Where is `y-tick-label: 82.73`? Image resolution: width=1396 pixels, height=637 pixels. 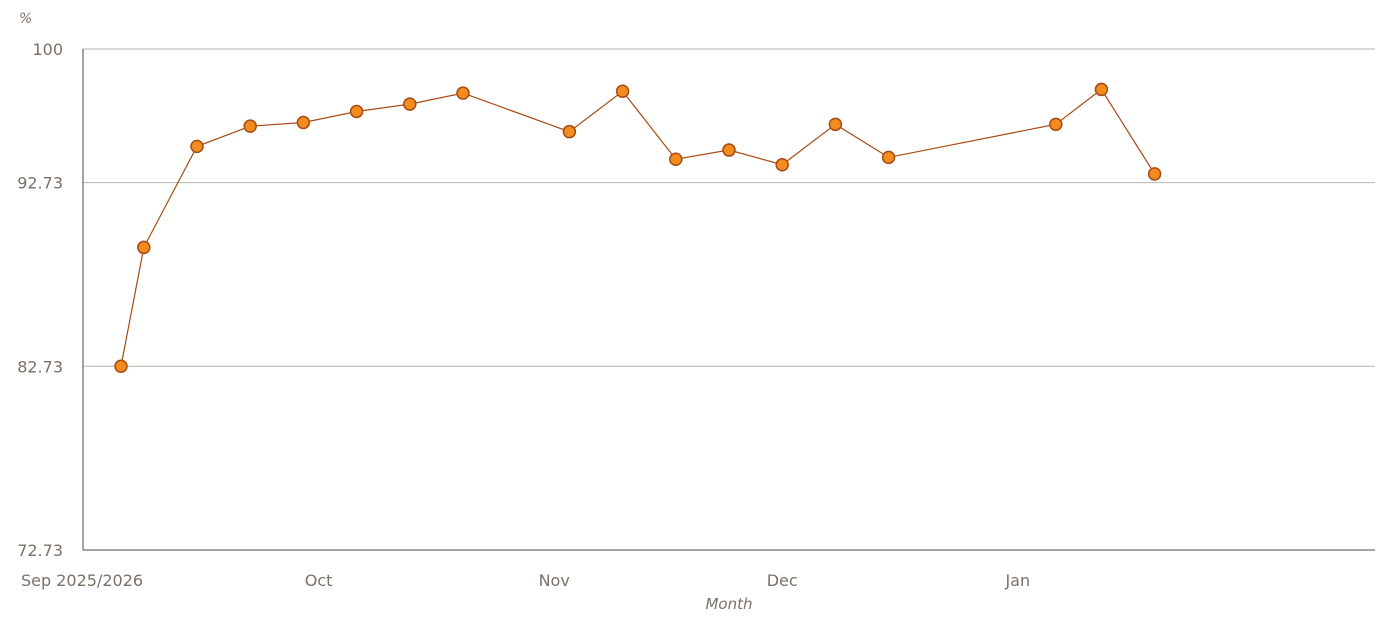
y-tick-label: 82.73 is located at coordinates (40, 366).